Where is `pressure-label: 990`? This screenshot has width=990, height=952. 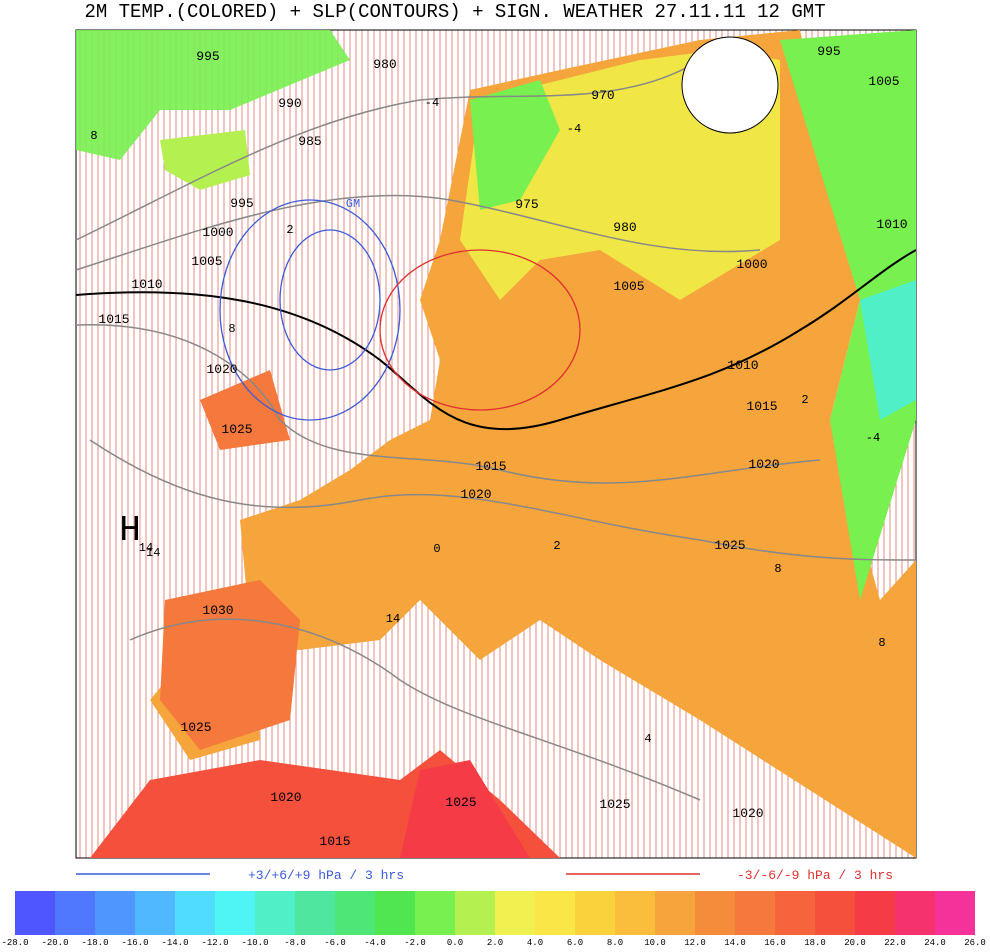 pressure-label: 990 is located at coordinates (289, 103).